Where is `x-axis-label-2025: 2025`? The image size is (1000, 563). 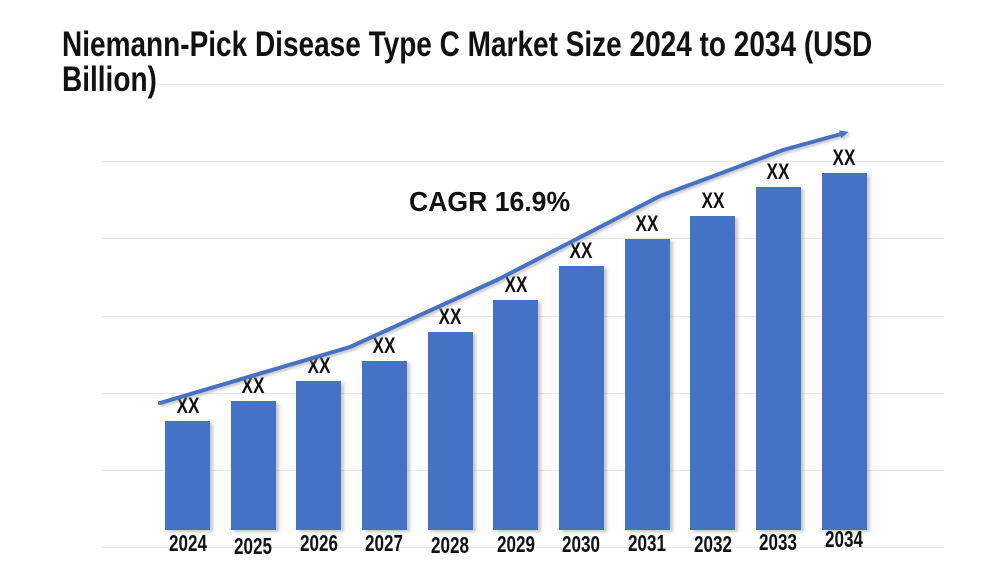 x-axis-label-2025: 2025 is located at coordinates (253, 546).